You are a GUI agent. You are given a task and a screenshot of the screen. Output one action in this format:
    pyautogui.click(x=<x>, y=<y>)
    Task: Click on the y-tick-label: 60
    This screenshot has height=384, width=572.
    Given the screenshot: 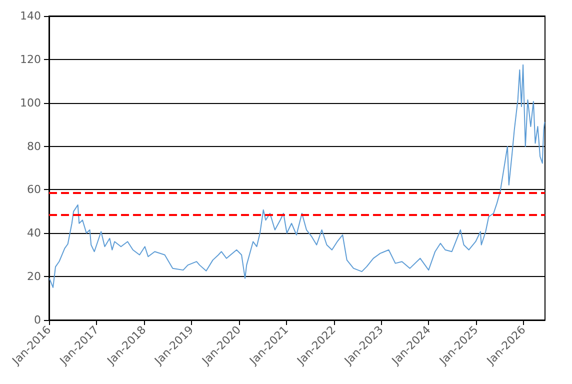 What is the action you would take?
    pyautogui.click(x=34, y=189)
    